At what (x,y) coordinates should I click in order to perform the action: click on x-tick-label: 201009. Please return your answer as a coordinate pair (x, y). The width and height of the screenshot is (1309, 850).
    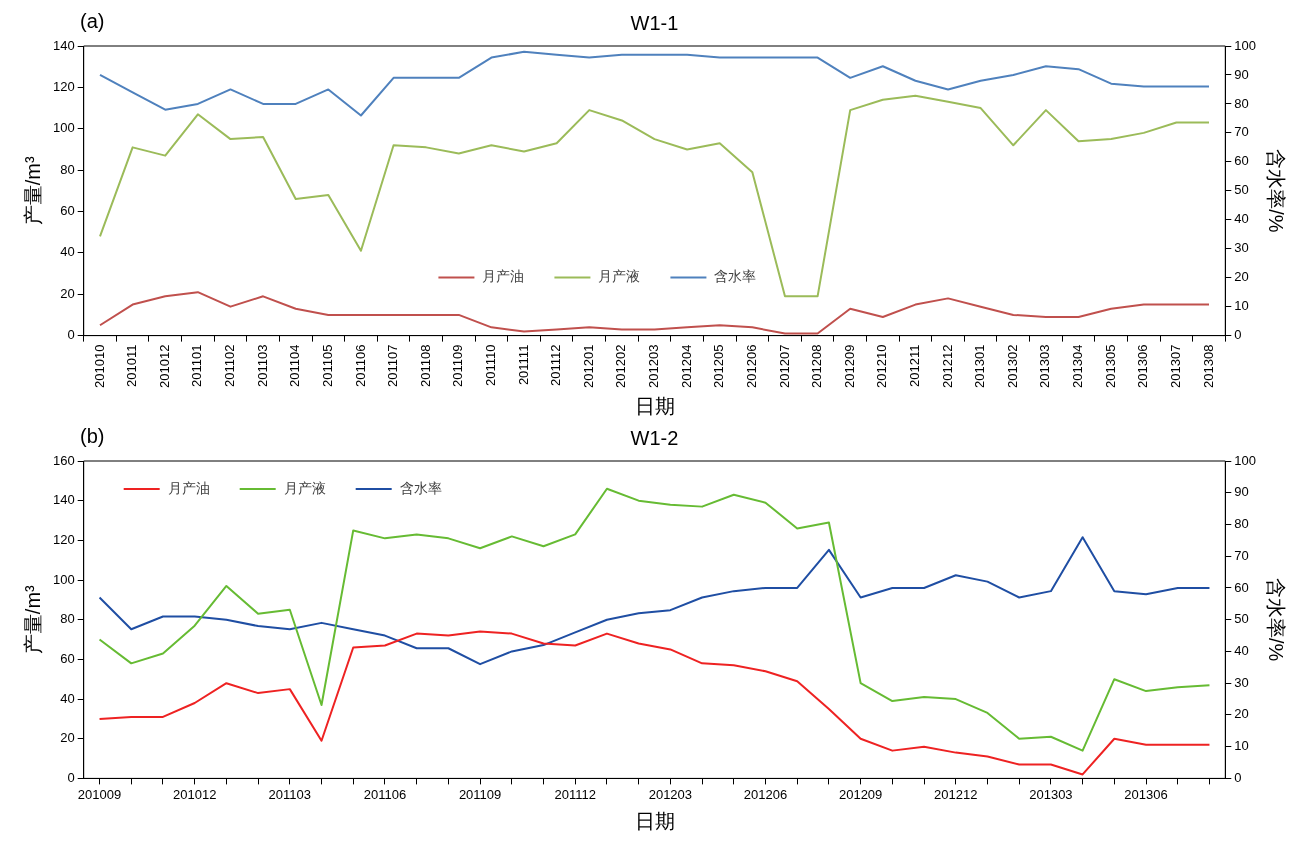
    Looking at the image, I should click on (99, 794).